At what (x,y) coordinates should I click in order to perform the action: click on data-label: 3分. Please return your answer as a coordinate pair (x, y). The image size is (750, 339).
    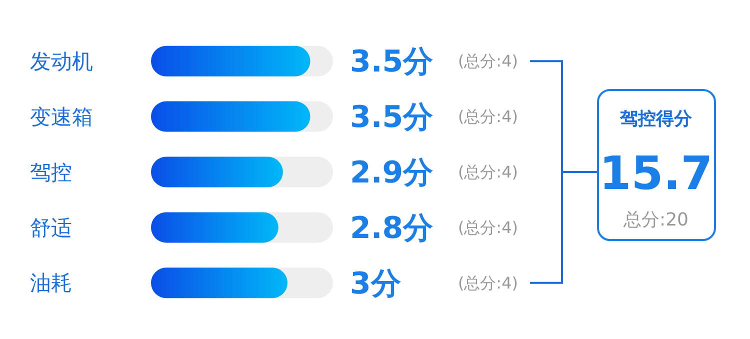
    Looking at the image, I should click on (375, 284).